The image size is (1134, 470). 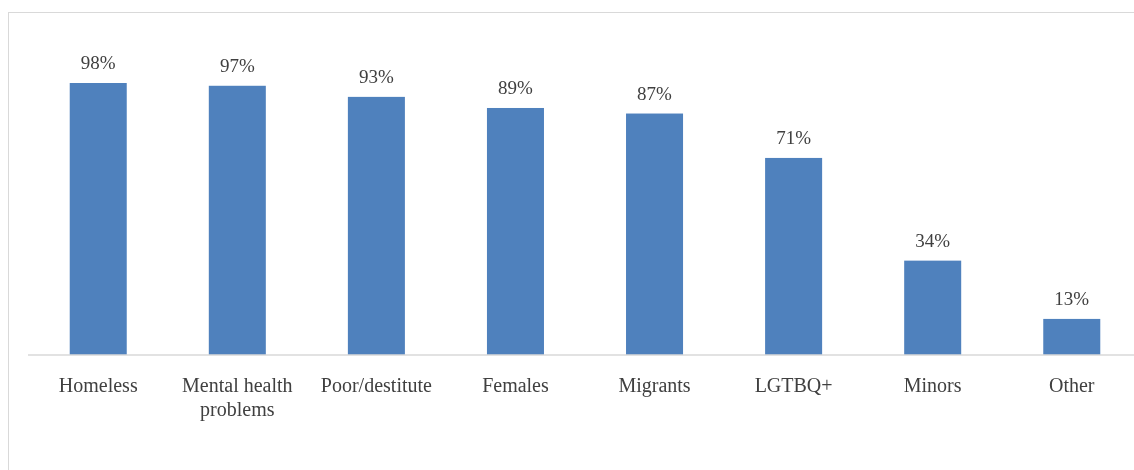 I want to click on data-label: 34%, so click(x=933, y=240).